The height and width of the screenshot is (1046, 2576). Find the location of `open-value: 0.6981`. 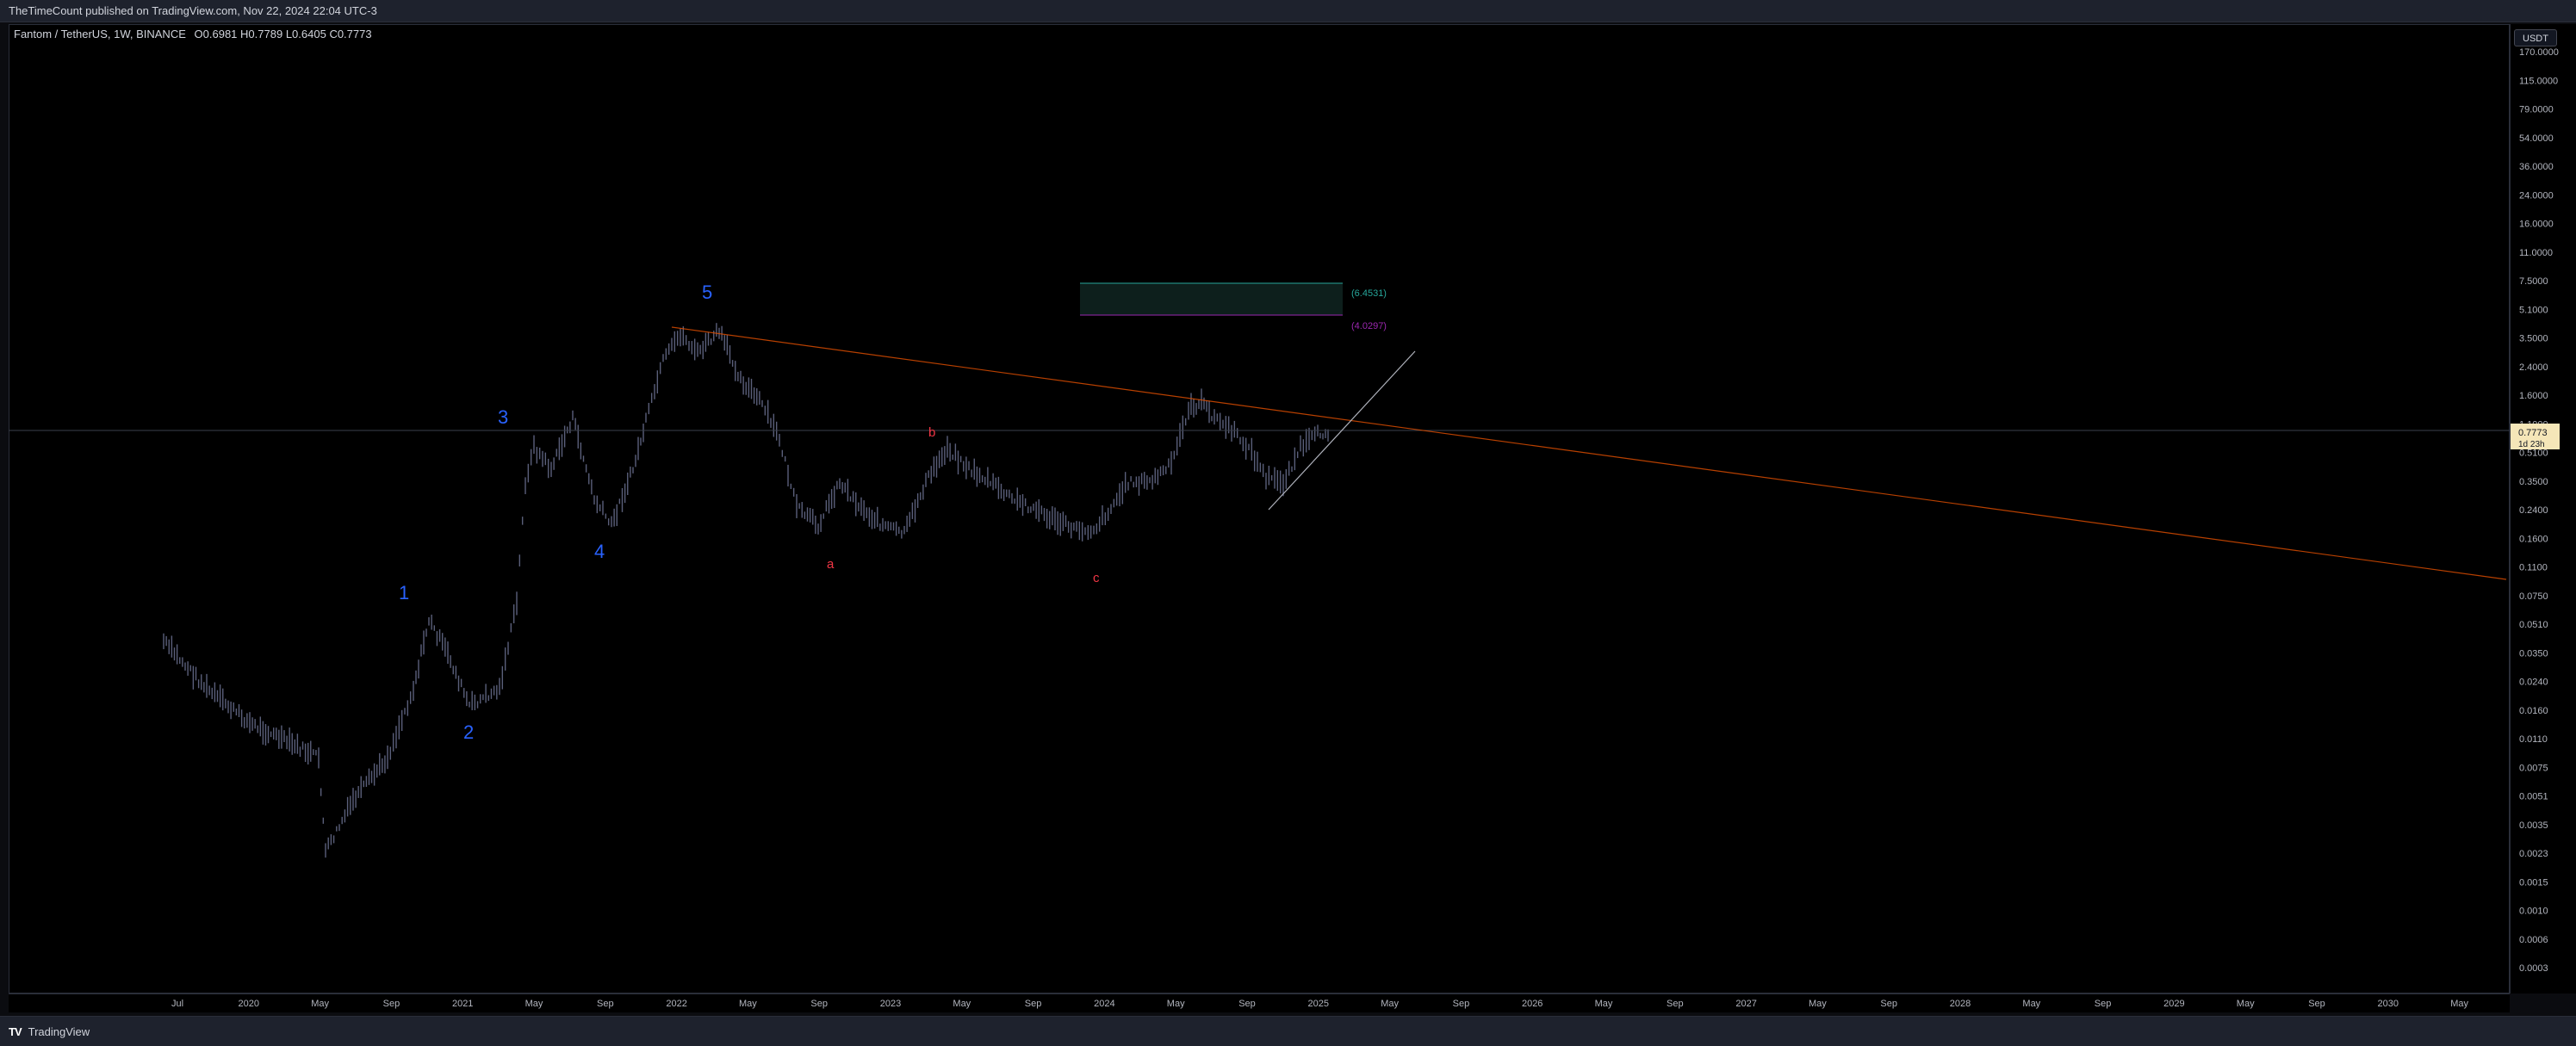

open-value: 0.6981 is located at coordinates (220, 34).